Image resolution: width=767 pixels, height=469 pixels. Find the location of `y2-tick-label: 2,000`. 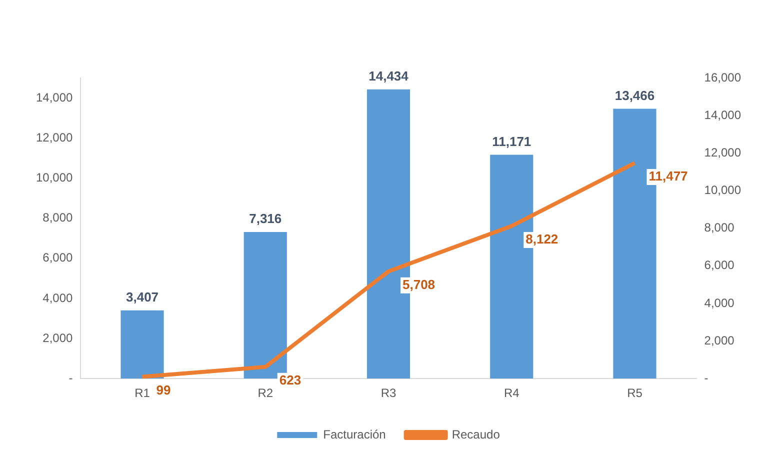

y2-tick-label: 2,000 is located at coordinates (719, 340).